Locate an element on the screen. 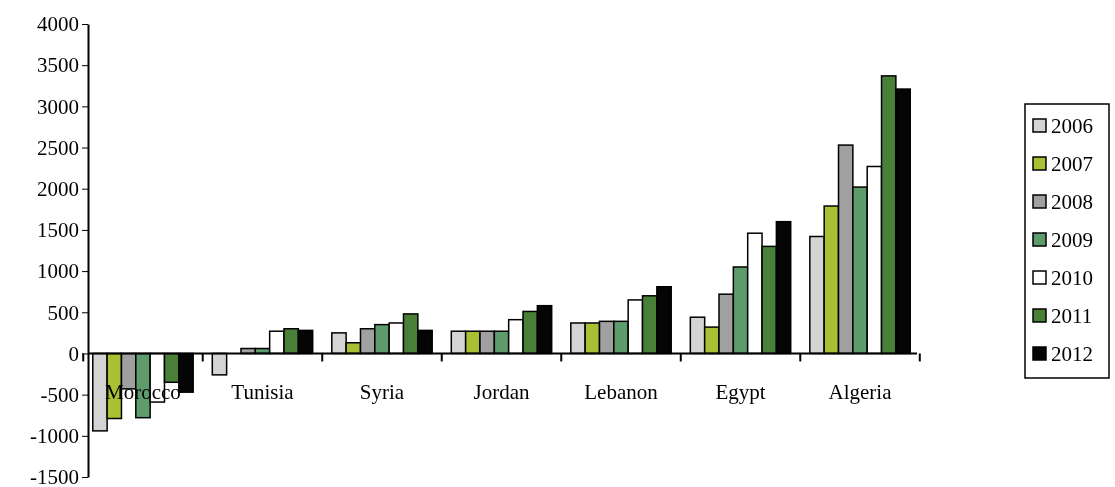 The height and width of the screenshot is (487, 1115). y-tick-label: -1500 is located at coordinates (54, 476).